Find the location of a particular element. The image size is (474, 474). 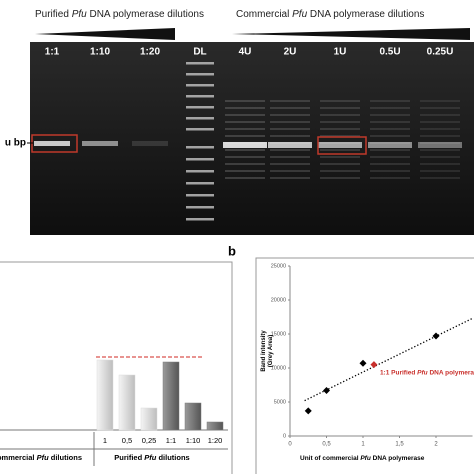

x-tick-label: 1,5 is located at coordinates (399, 445).